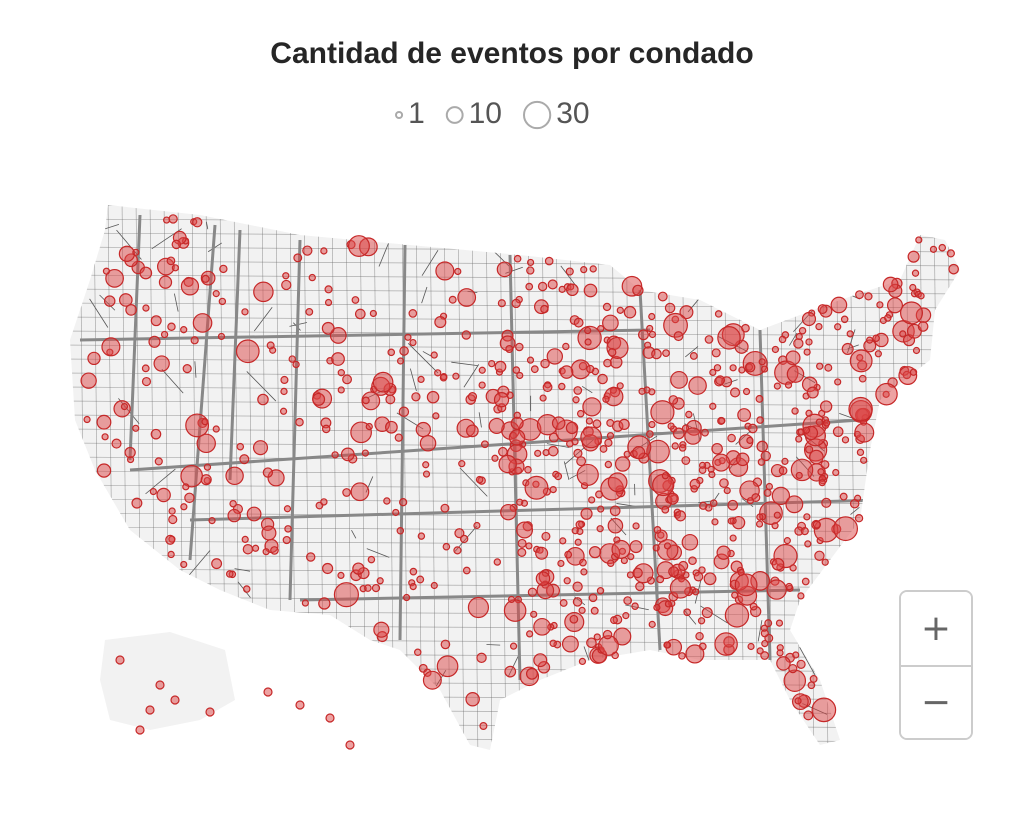  What do you see at coordinates (936, 701) in the screenshot?
I see `zoom-out: −` at bounding box center [936, 701].